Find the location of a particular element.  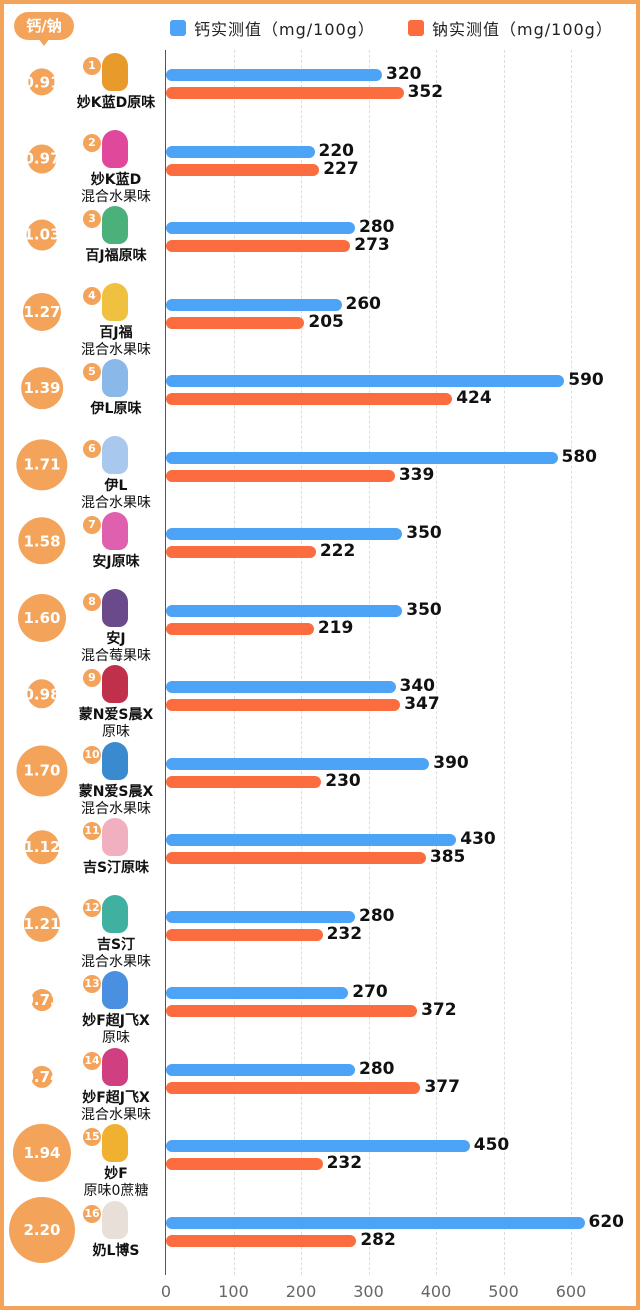

sodium-value-label: 385 is located at coordinates (447, 857).